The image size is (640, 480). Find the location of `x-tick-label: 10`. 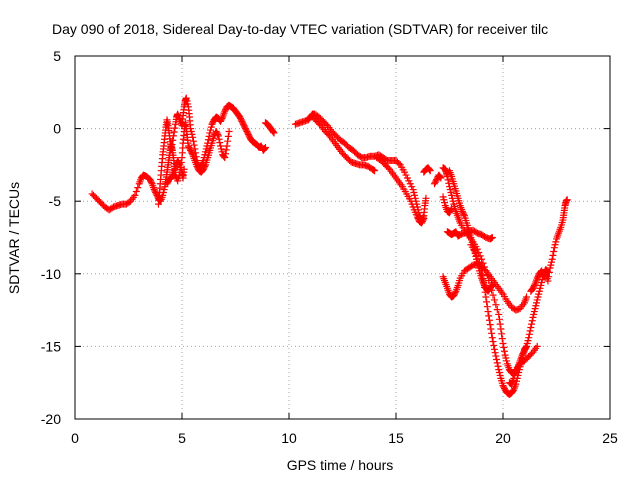

x-tick-label: 10 is located at coordinates (289, 438).